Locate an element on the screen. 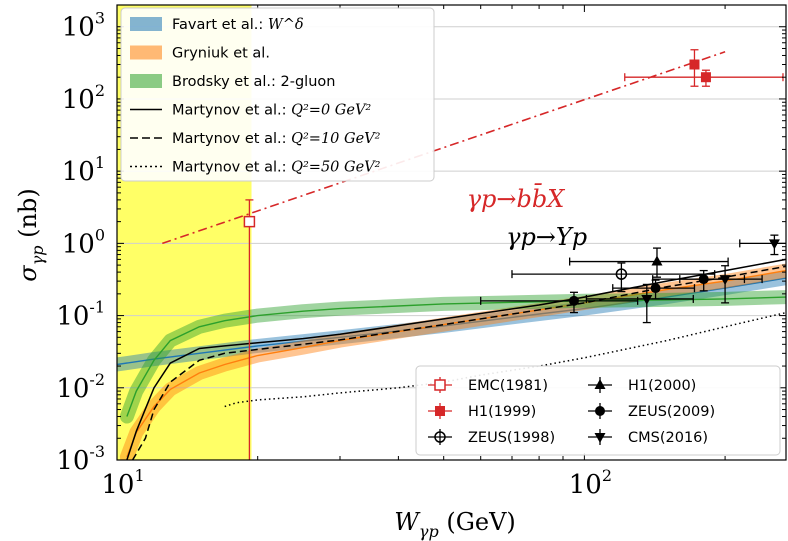 The width and height of the screenshot is (788, 541). legend-entry: EMC(1981) is located at coordinates (488, 385).